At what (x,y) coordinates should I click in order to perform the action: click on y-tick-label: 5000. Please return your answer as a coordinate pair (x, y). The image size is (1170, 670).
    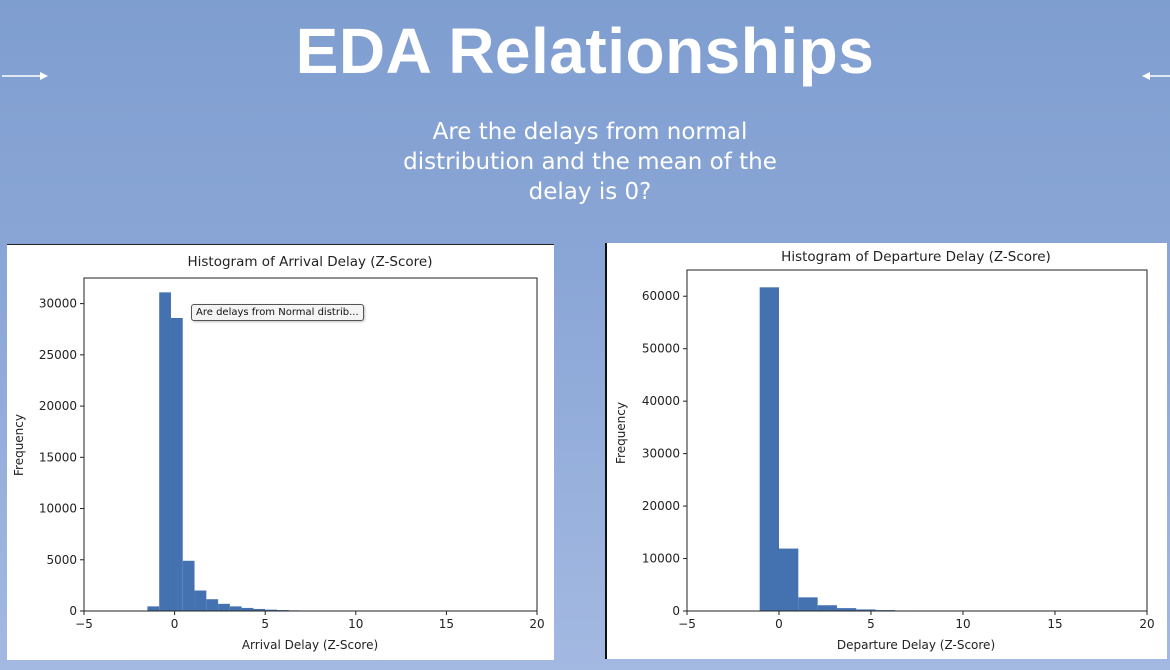
    Looking at the image, I should click on (61, 560).